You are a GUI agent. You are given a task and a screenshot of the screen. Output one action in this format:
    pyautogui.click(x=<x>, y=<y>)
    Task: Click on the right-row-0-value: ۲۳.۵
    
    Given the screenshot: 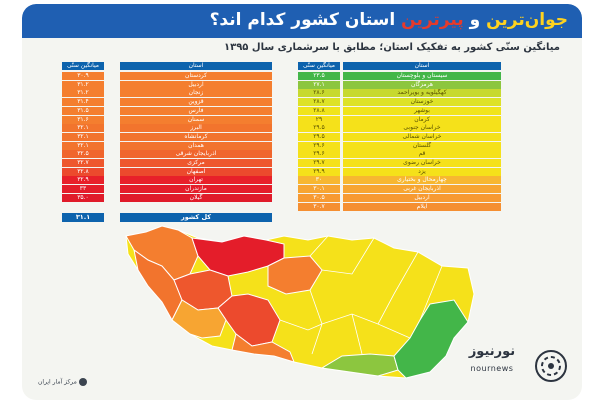 What is the action you would take?
    pyautogui.click(x=319, y=76)
    